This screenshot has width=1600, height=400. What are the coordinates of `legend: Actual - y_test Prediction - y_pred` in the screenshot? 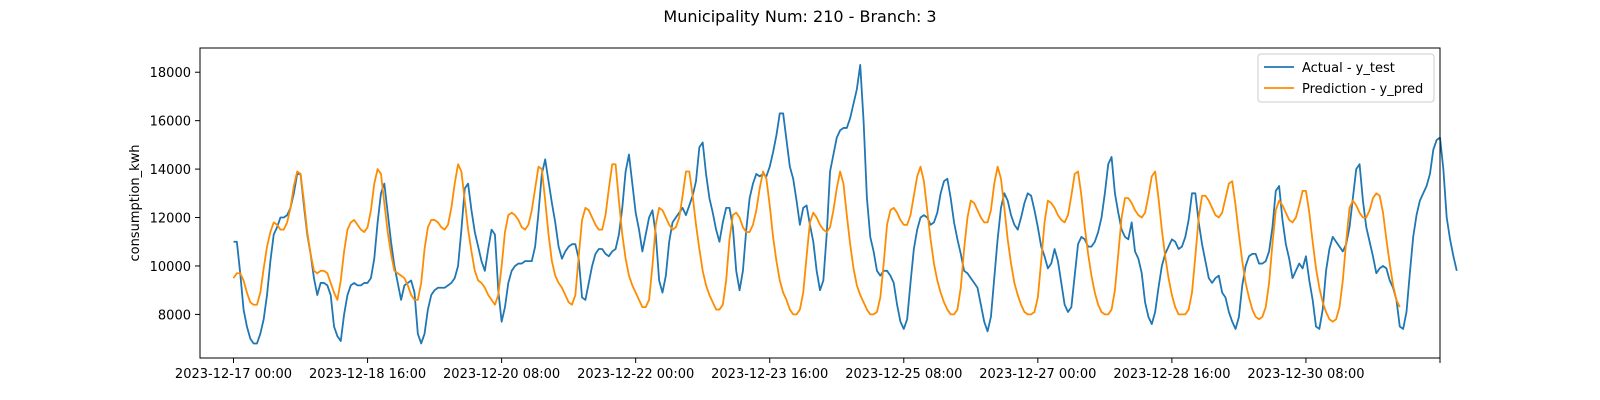 It's located at (1346, 78).